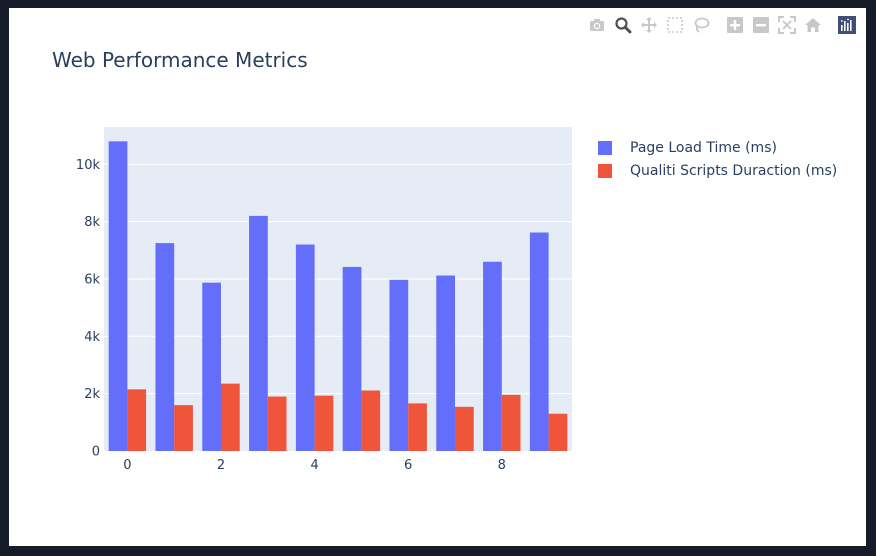 The width and height of the screenshot is (876, 556). What do you see at coordinates (92, 222) in the screenshot?
I see `y-tick-label: 8k` at bounding box center [92, 222].